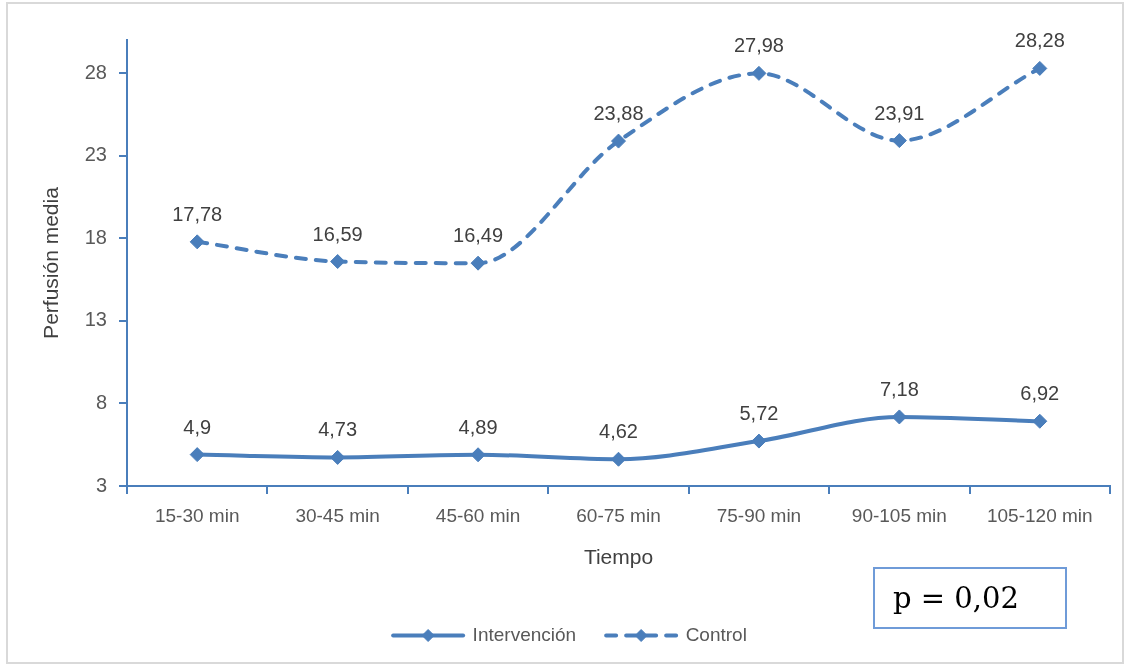 Image resolution: width=1132 pixels, height=668 pixels. What do you see at coordinates (197, 426) in the screenshot?
I see `data-label: 4,9` at bounding box center [197, 426].